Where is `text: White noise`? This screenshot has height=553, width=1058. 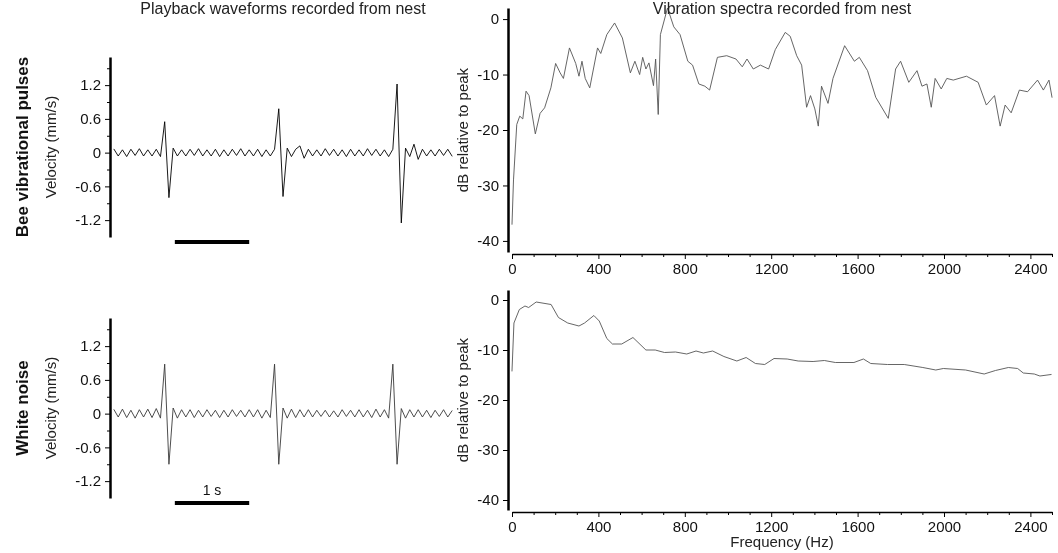 text: White noise is located at coordinates (22, 408).